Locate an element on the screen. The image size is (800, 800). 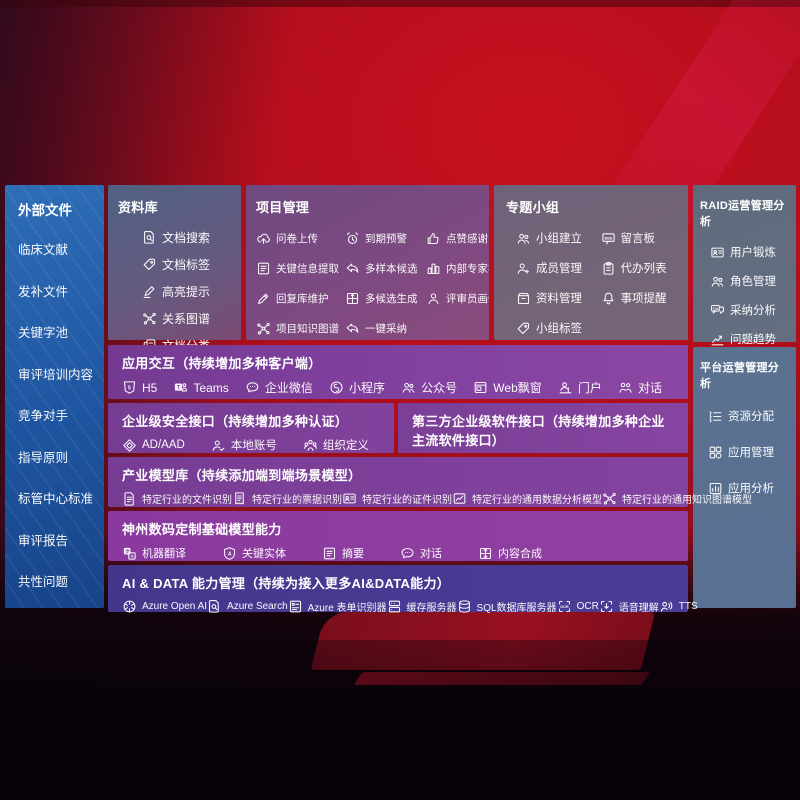
alarm-icon is located at coordinates (352, 238).